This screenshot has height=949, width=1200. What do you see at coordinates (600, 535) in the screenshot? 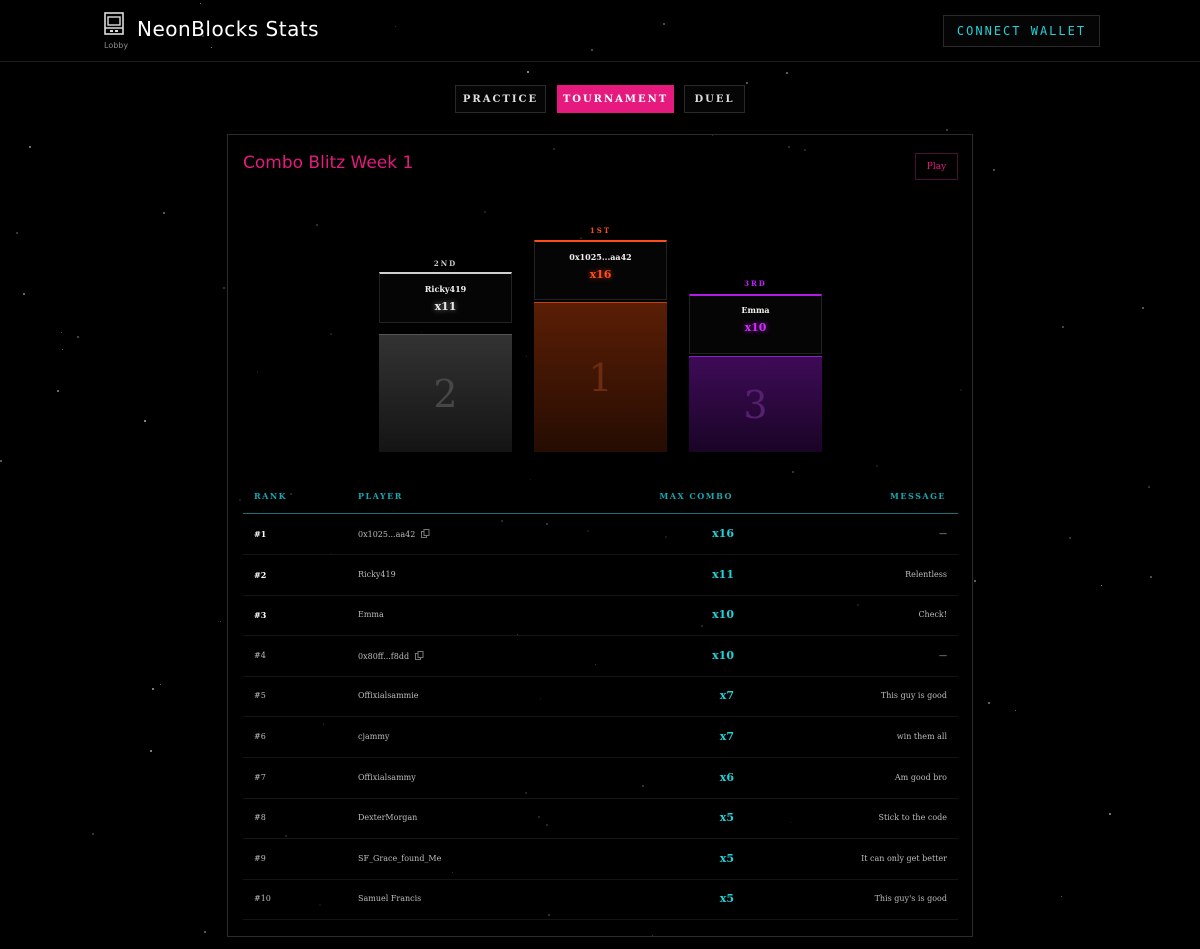
I see `table-row: #1 0x1025...aa42 x16 —` at bounding box center [600, 535].